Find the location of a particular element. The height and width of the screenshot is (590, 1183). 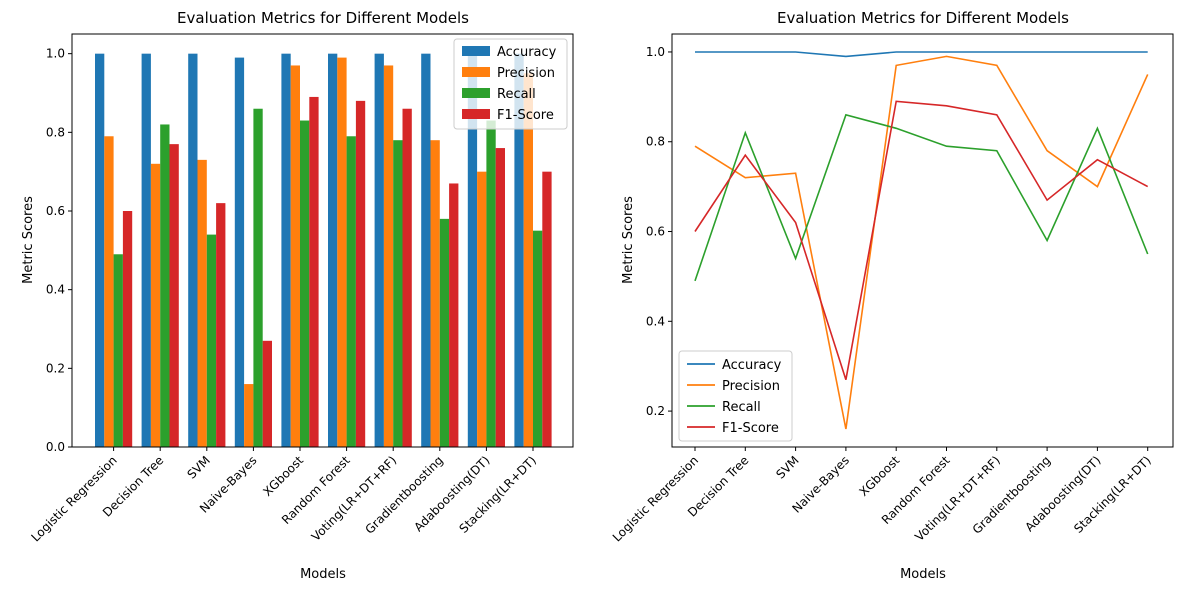

bar-accuracy-xgboost is located at coordinates (286, 250).